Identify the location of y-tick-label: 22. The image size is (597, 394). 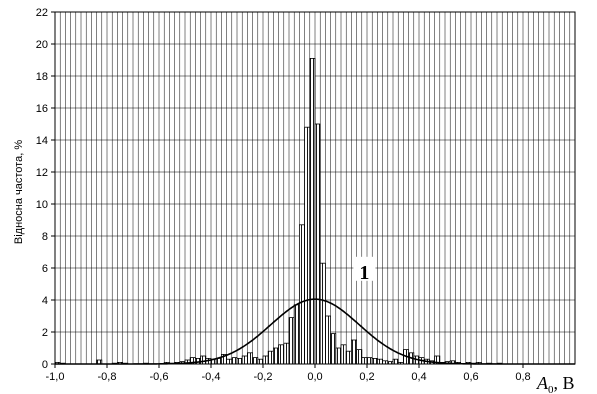
(42, 13).